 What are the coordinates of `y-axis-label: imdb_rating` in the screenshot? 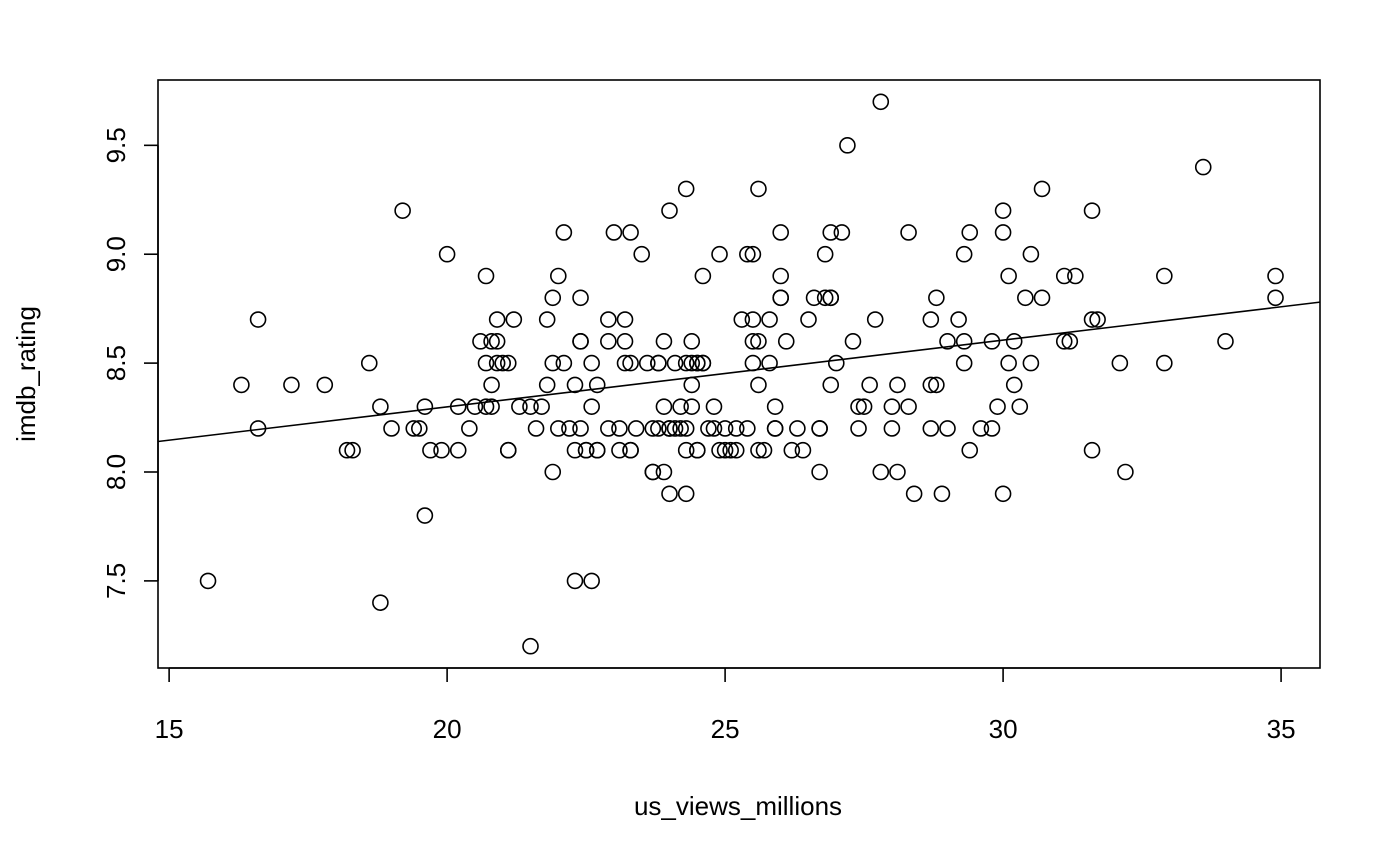 It's located at (26, 374).